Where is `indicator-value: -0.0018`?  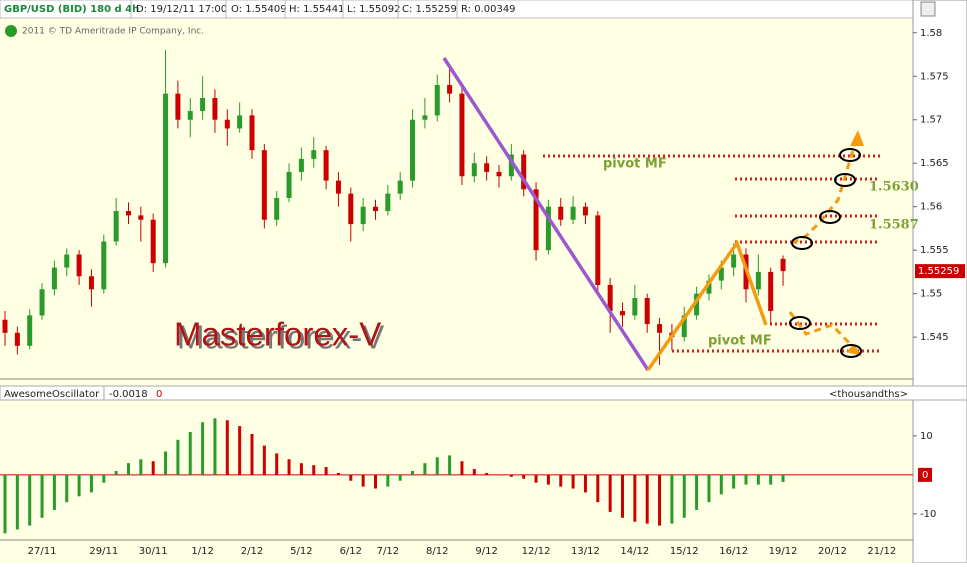 indicator-value: -0.0018 is located at coordinates (128, 394).